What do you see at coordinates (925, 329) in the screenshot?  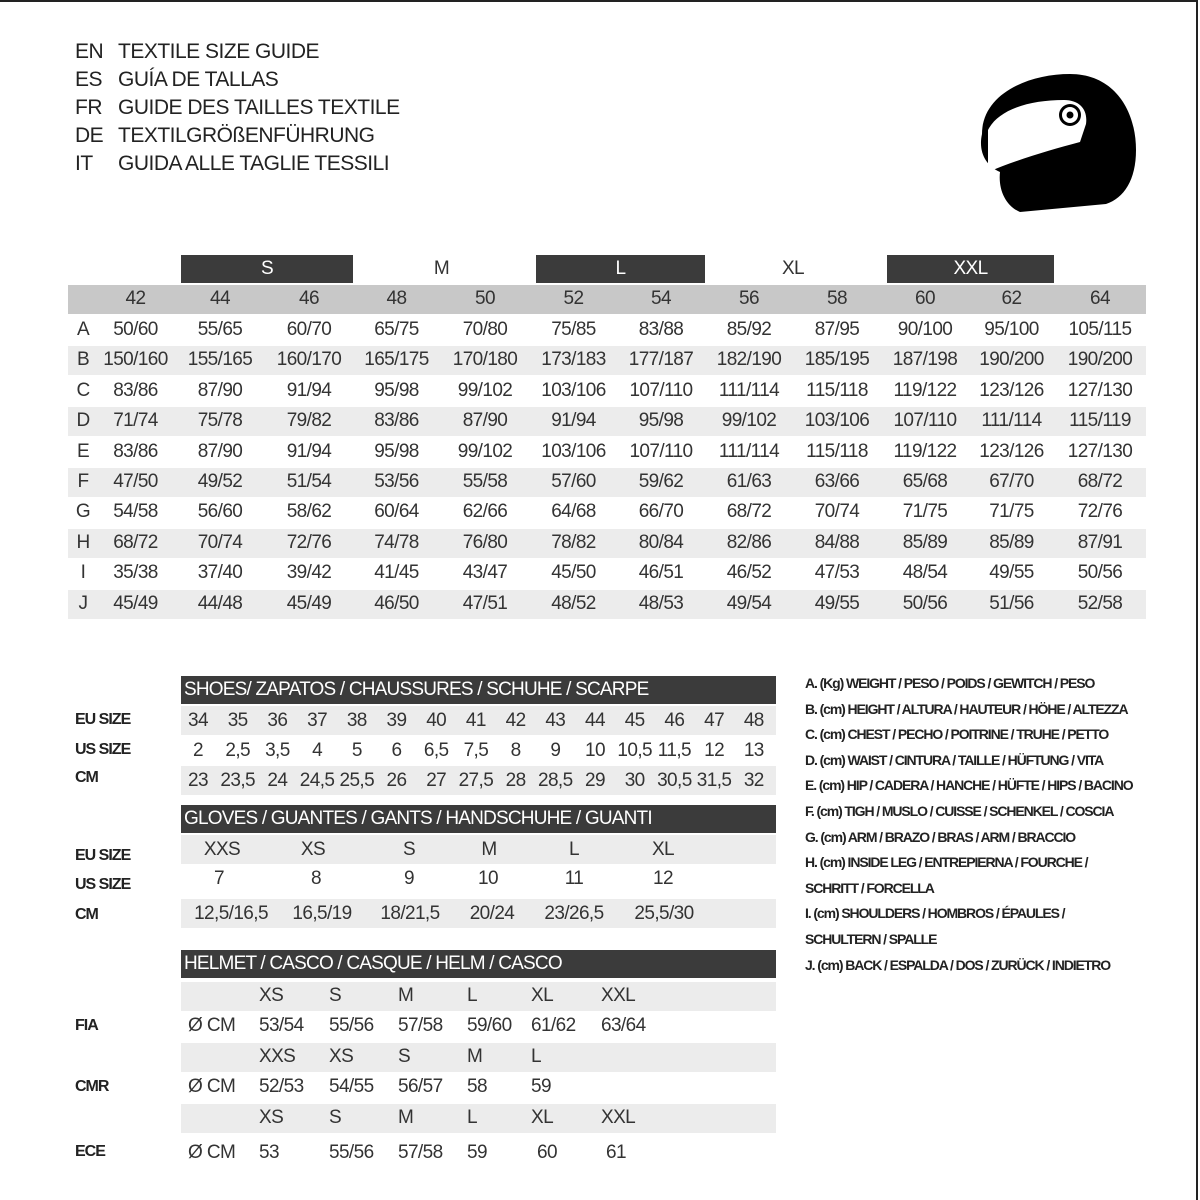 I see `table-cell: 90/100` at bounding box center [925, 329].